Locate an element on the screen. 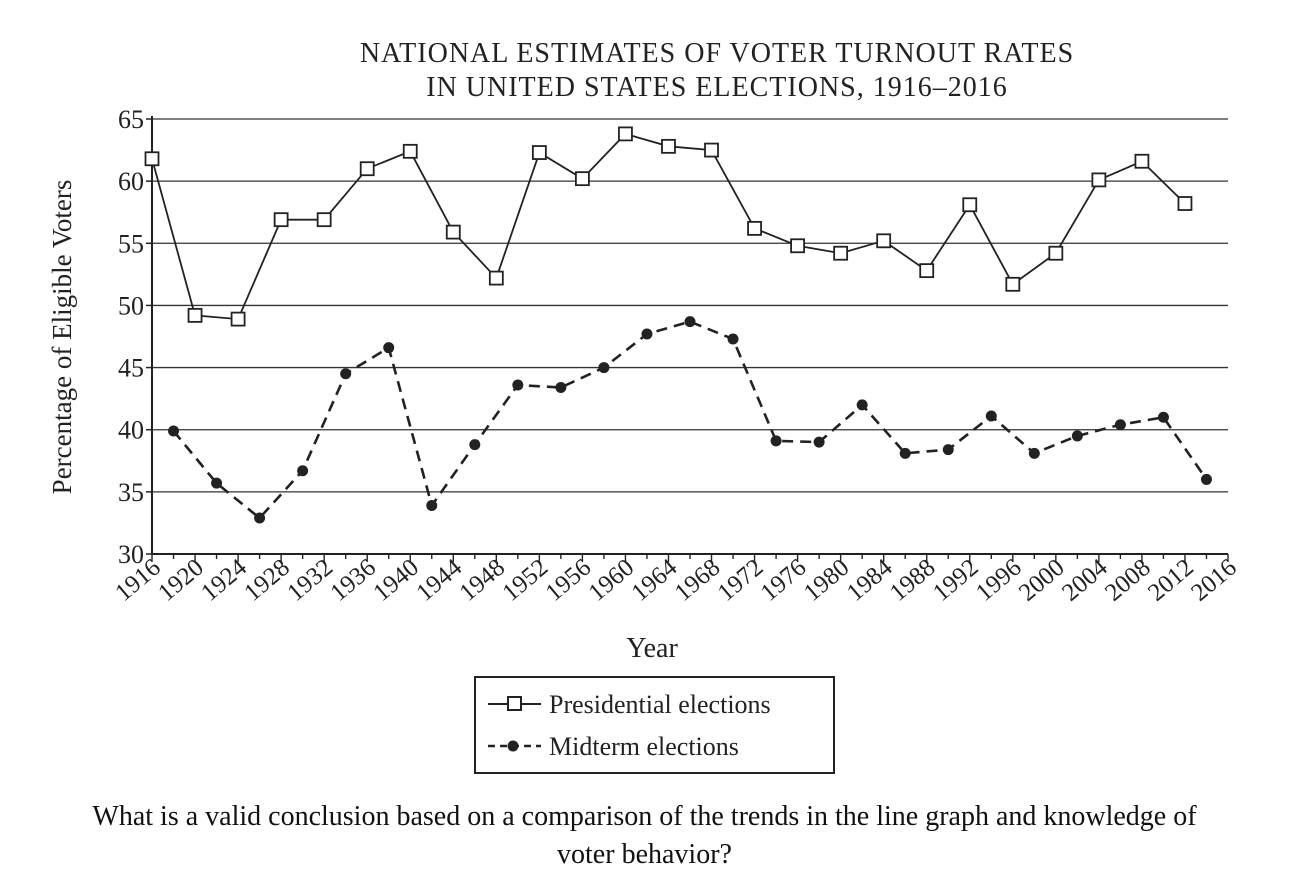 This screenshot has height=896, width=1289. x-tick-label-2000: 2000 is located at coordinates (1042, 580).